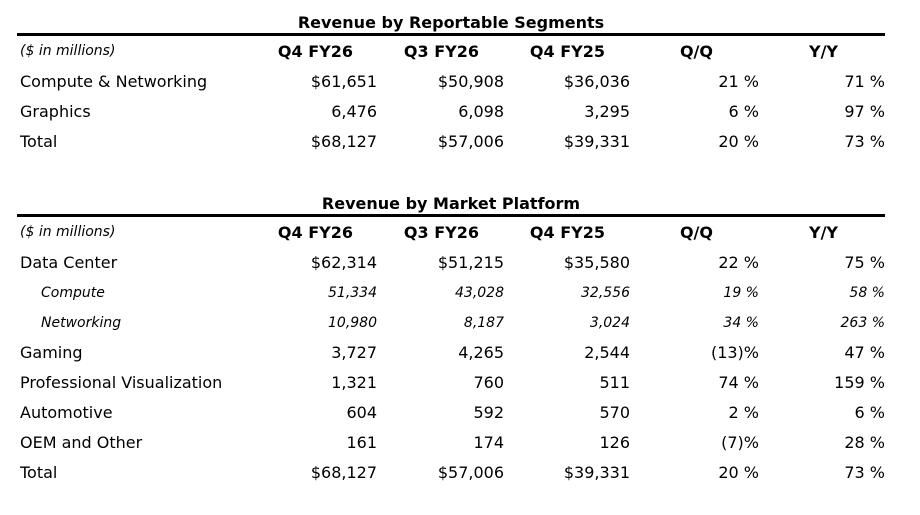 The height and width of the screenshot is (515, 920). What do you see at coordinates (352, 293) in the screenshot?
I see `cell-q4-fy26: 51,334` at bounding box center [352, 293].